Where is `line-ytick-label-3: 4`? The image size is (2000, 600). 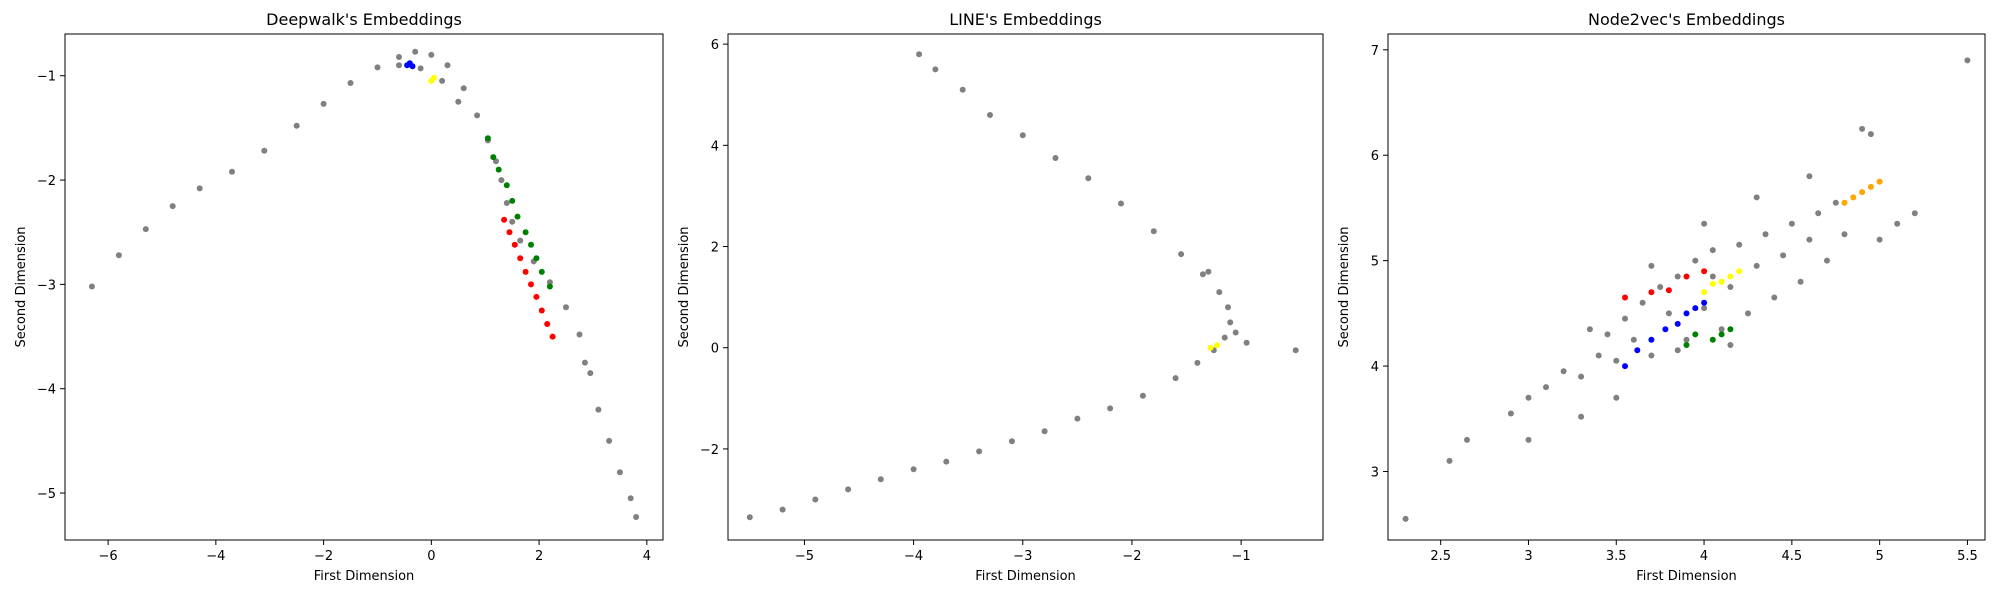
line-ytick-label-3: 4 is located at coordinates (715, 146).